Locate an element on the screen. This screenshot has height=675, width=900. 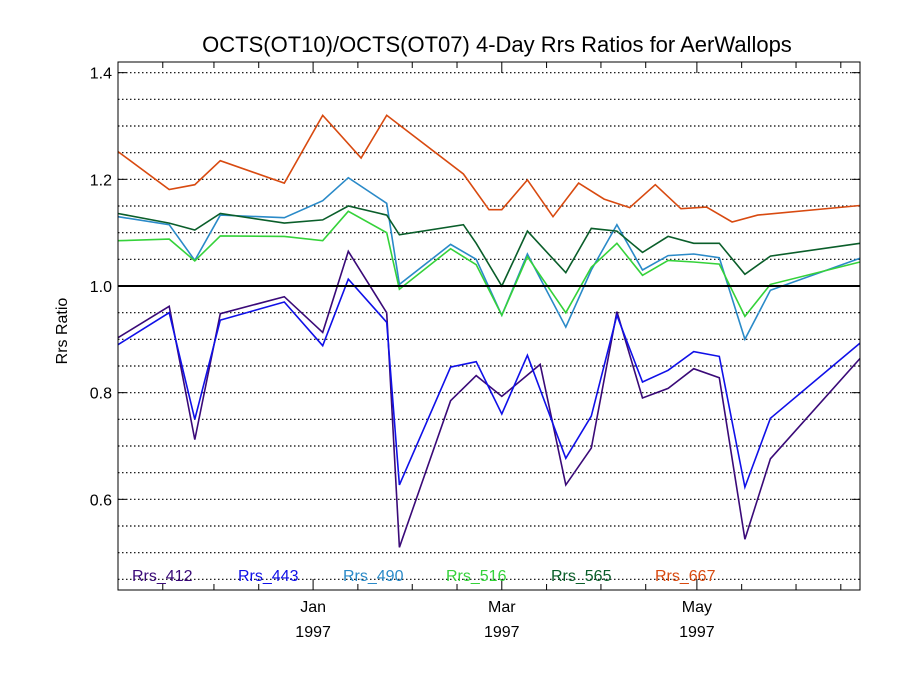
x-tick-label: Jan is located at coordinates (313, 607).